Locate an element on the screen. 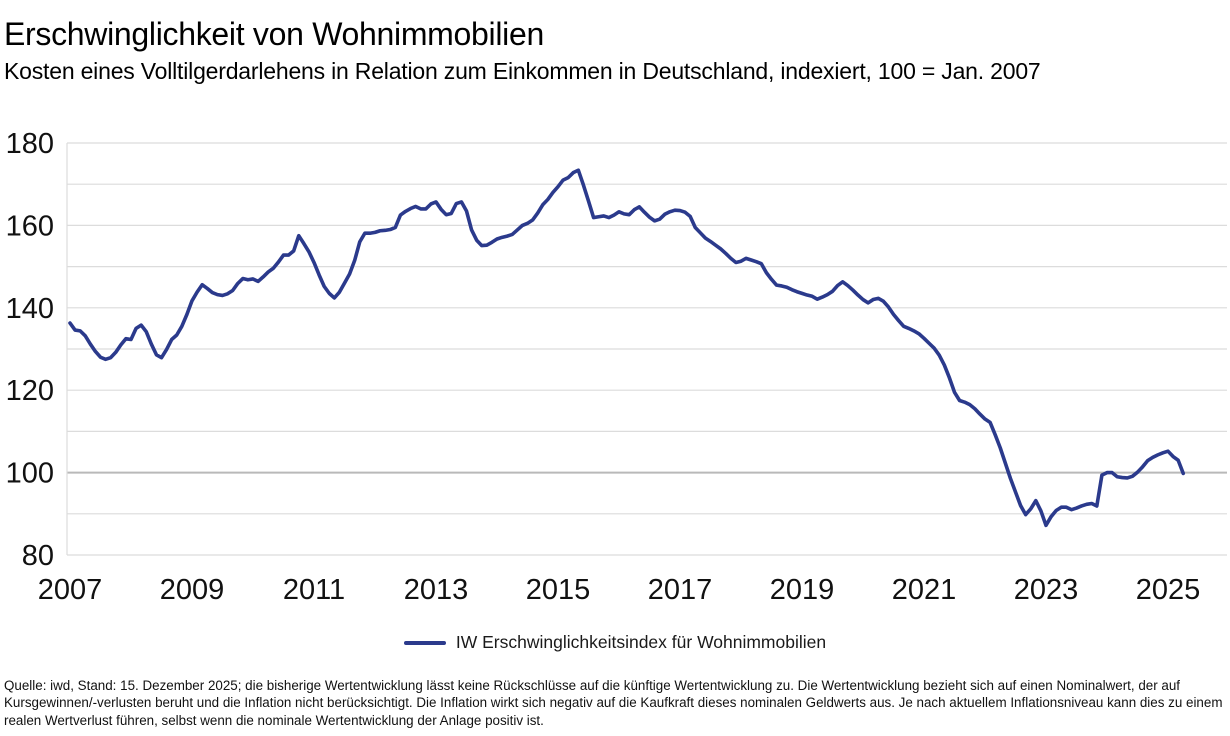 The height and width of the screenshot is (736, 1230). y-tick-label-180: 180 is located at coordinates (30, 144).